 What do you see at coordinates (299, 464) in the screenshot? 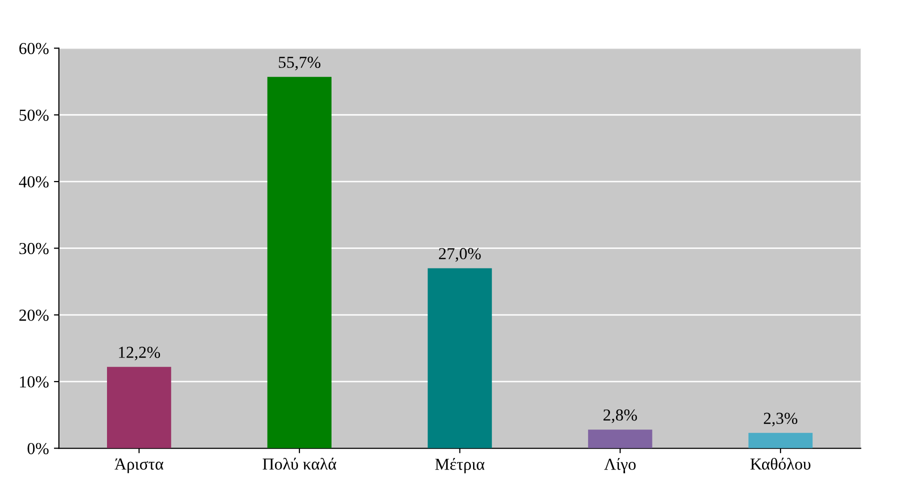
I see `x-tick-label: Πολύ καλά` at bounding box center [299, 464].